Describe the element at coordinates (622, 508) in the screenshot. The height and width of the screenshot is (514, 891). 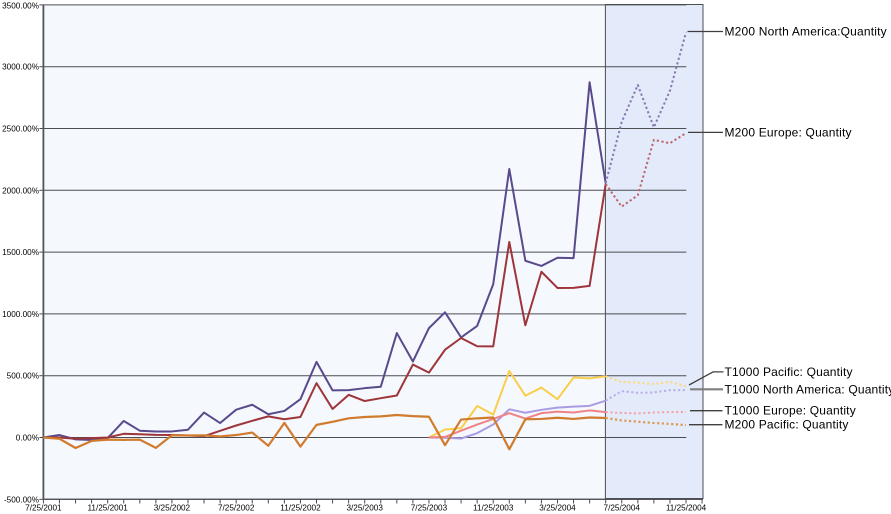
I see `svg-text: 7/25/2004` at that location.